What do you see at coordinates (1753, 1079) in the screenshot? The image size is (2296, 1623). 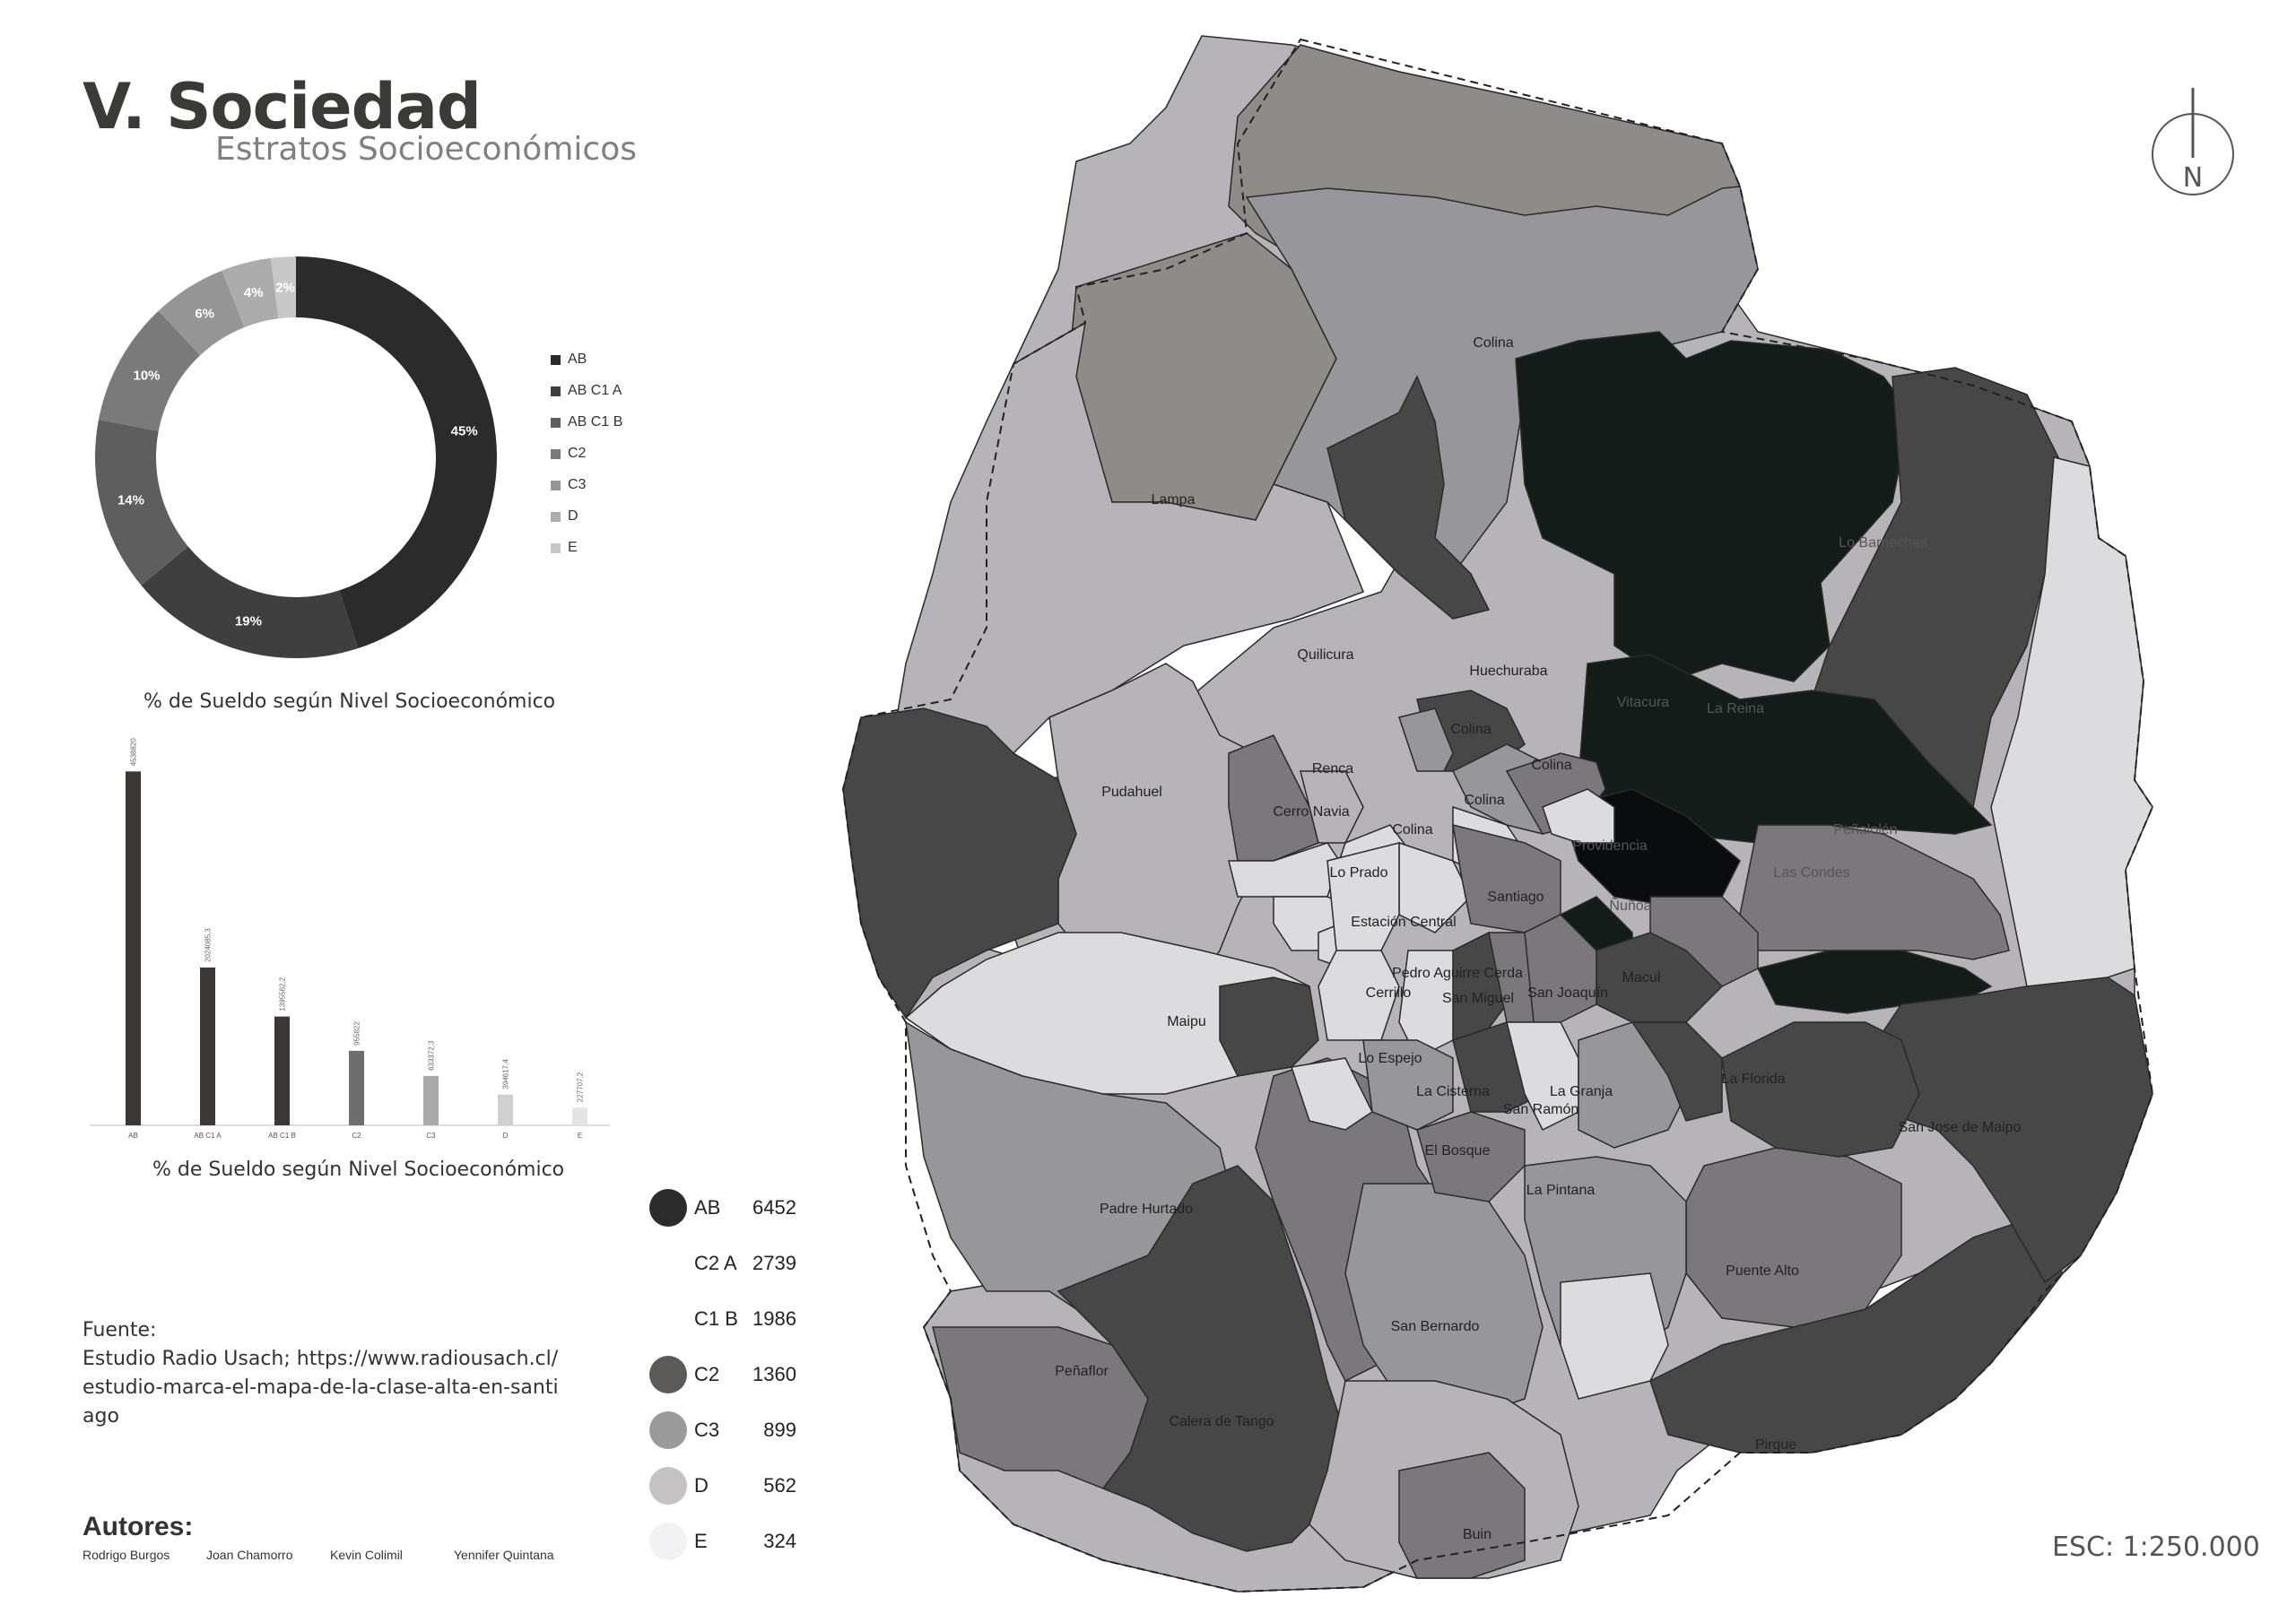 I see `comuna-label: La Florida` at bounding box center [1753, 1079].